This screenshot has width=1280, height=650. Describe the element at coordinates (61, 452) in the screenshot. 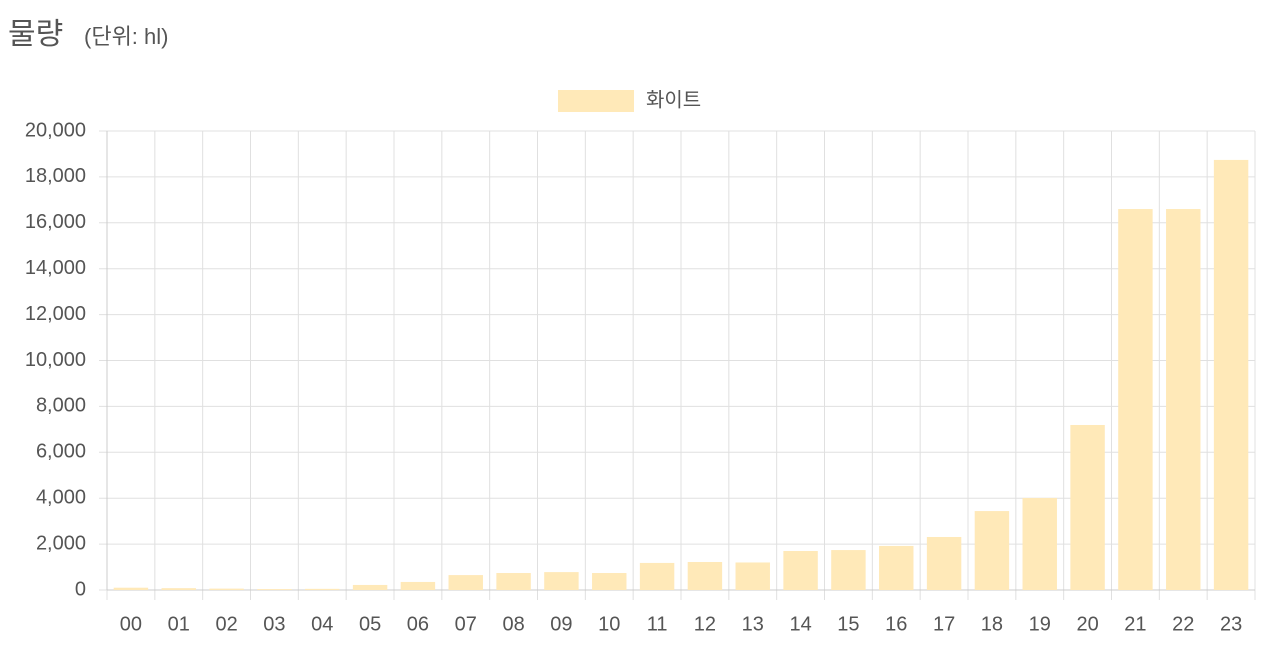

I see `y-tick-label: 6,000` at that location.